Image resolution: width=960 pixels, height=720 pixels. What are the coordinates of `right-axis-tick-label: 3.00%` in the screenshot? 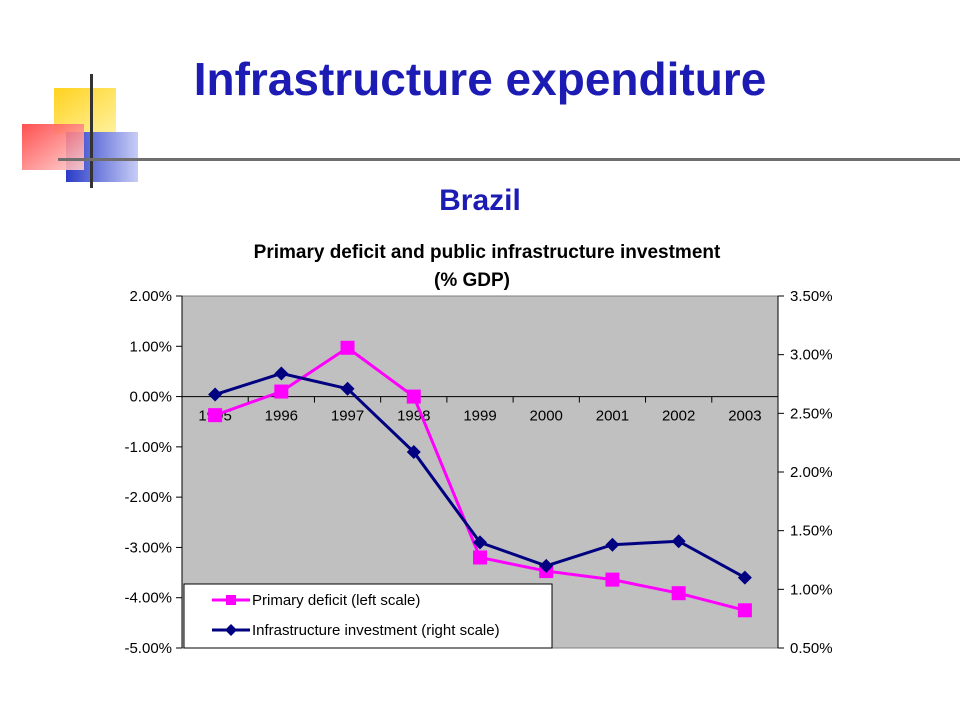 It's located at (811, 355).